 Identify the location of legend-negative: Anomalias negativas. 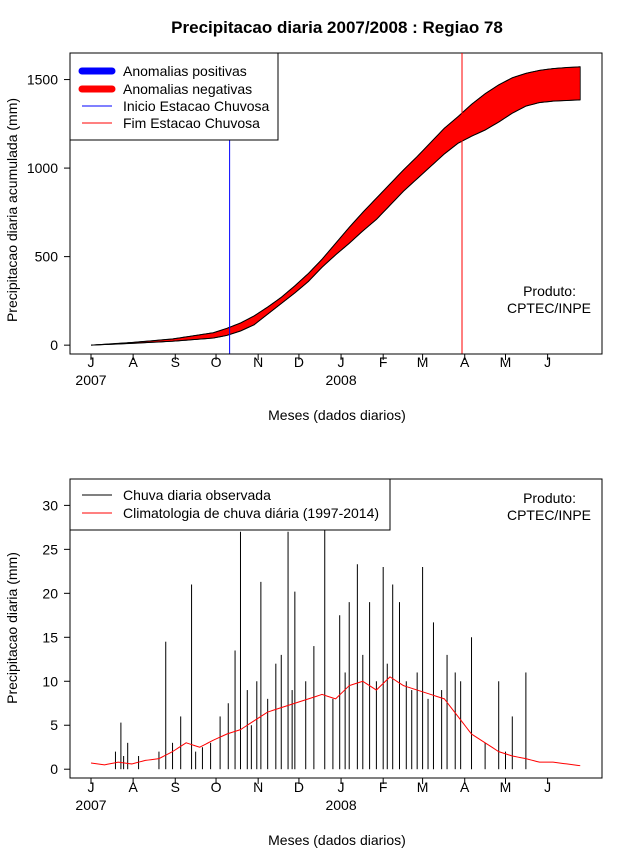
(187, 89).